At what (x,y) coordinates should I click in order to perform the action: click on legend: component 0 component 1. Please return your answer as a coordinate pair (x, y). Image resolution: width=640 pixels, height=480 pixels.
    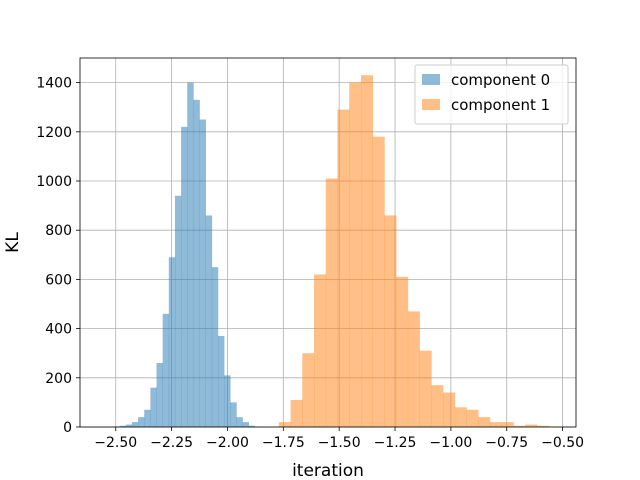
    Looking at the image, I should click on (491, 94).